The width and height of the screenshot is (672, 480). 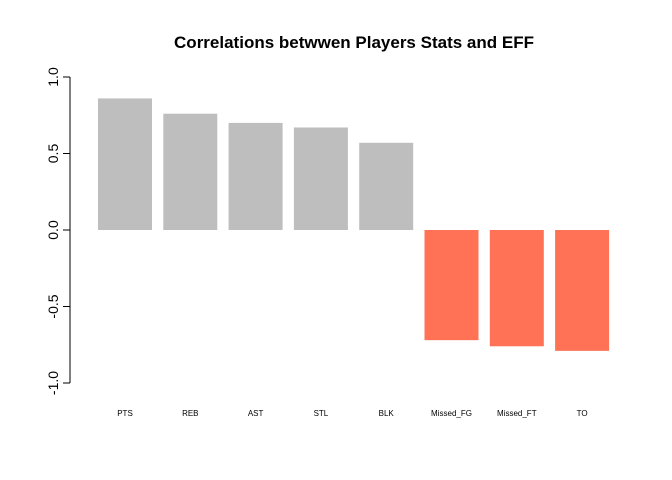 I want to click on y-tick-label: -0.5, so click(x=53, y=306).